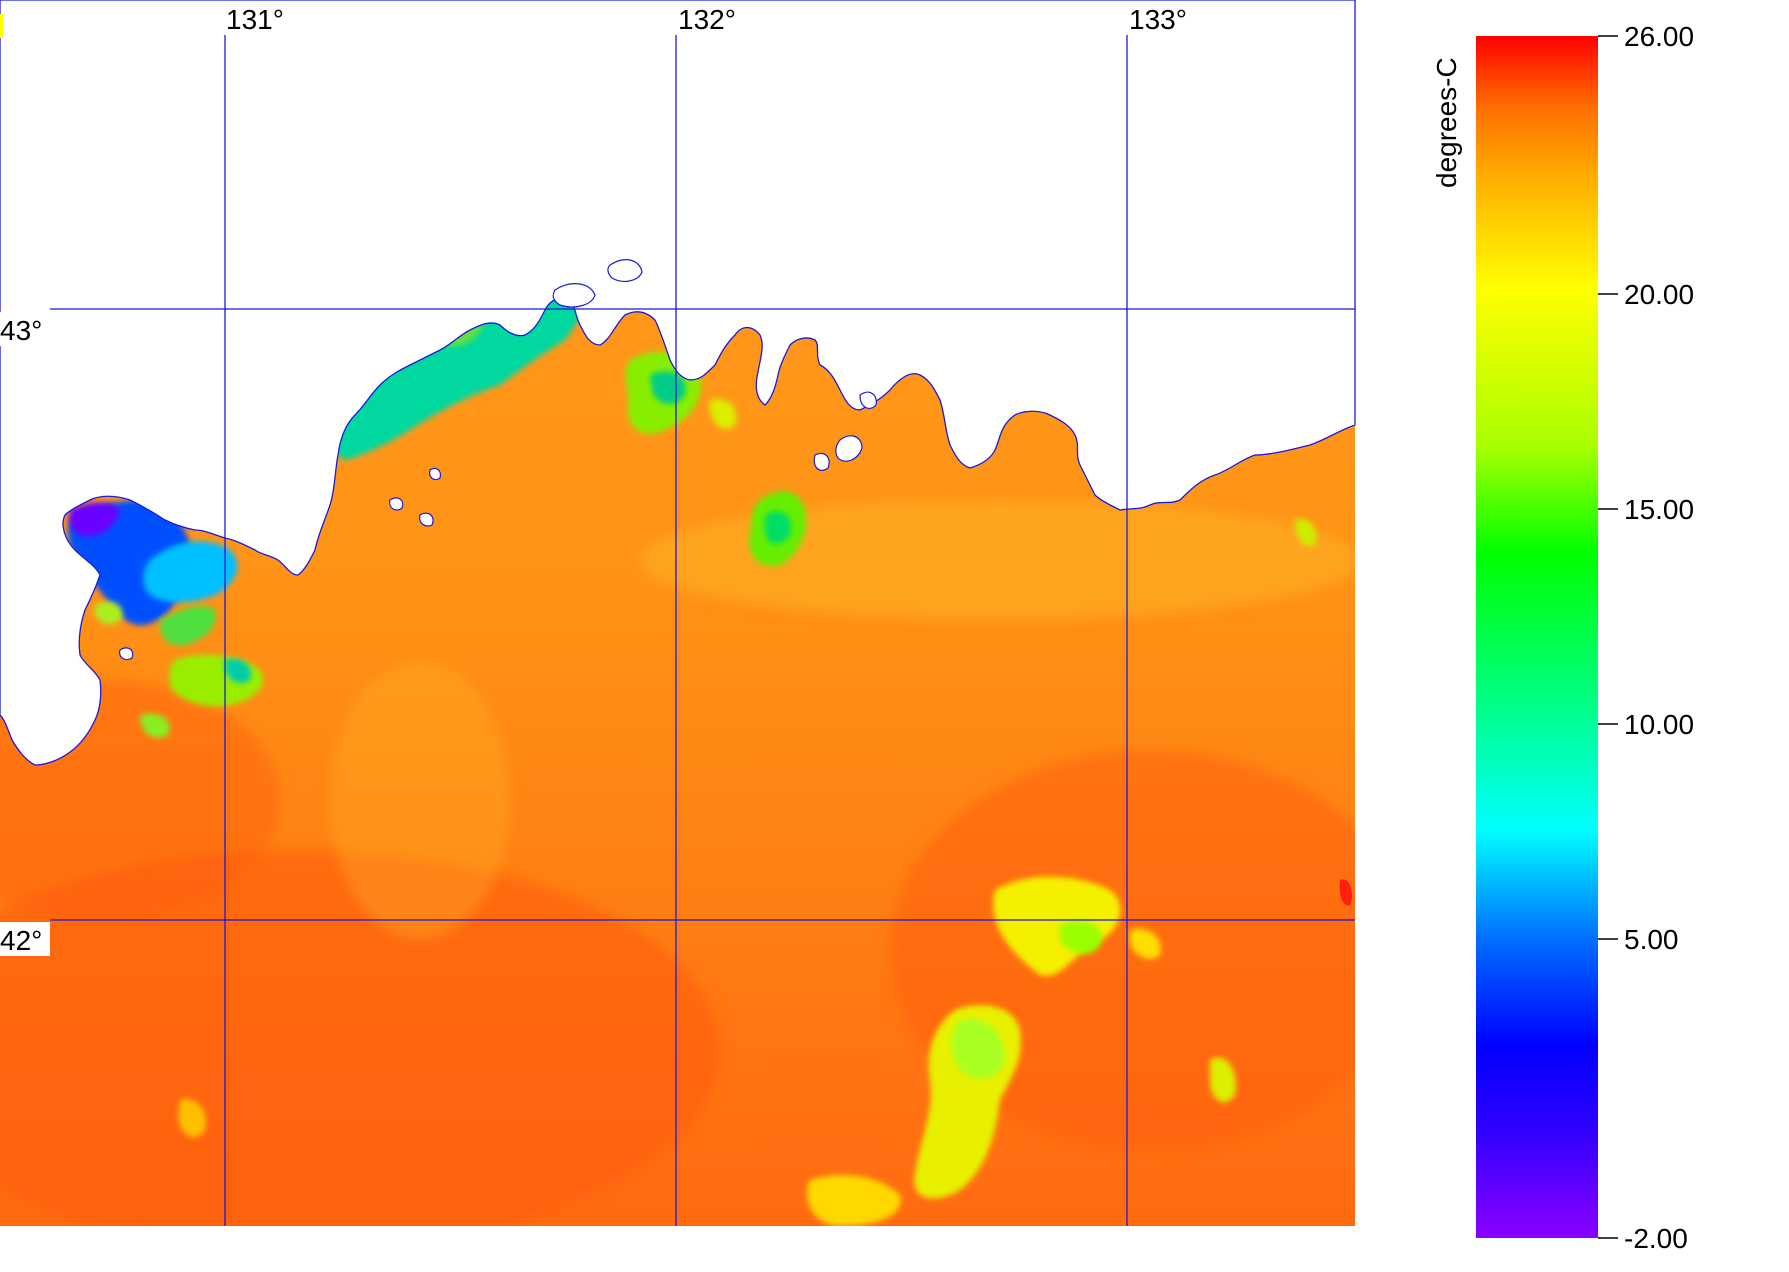 This screenshot has width=1789, height=1272. I want to click on lat-label-43-bg, so click(25, 329).